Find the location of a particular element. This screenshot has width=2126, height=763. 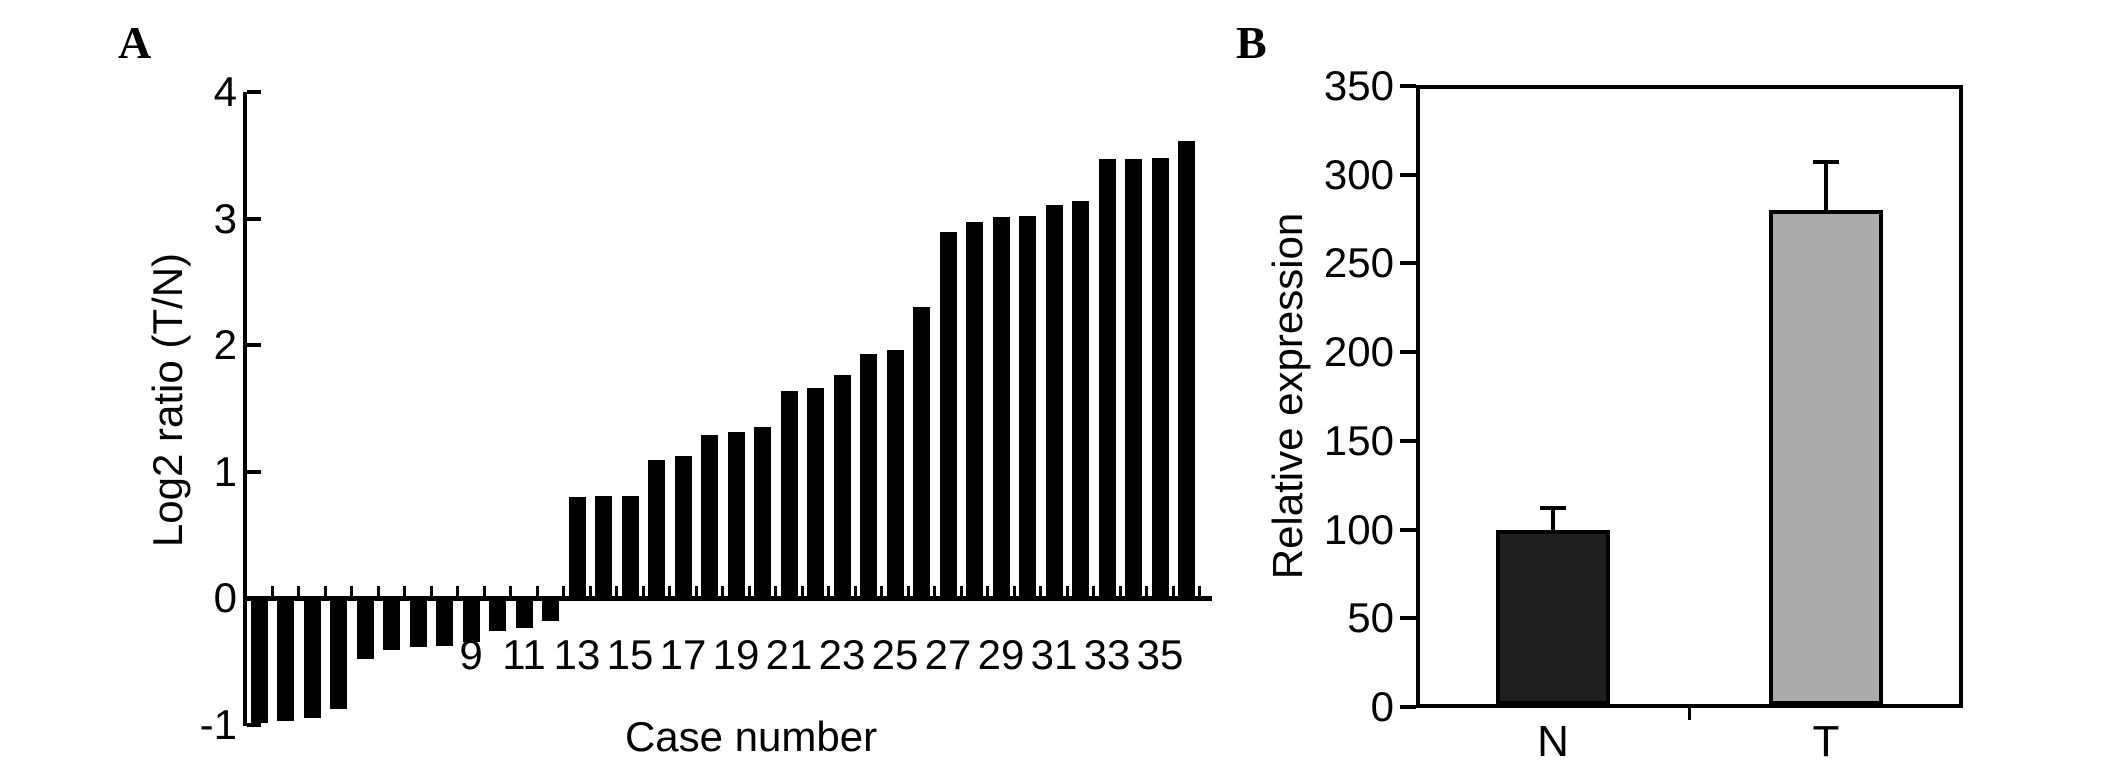

panel-b-x-tick-label-t: T is located at coordinates (1826, 740).